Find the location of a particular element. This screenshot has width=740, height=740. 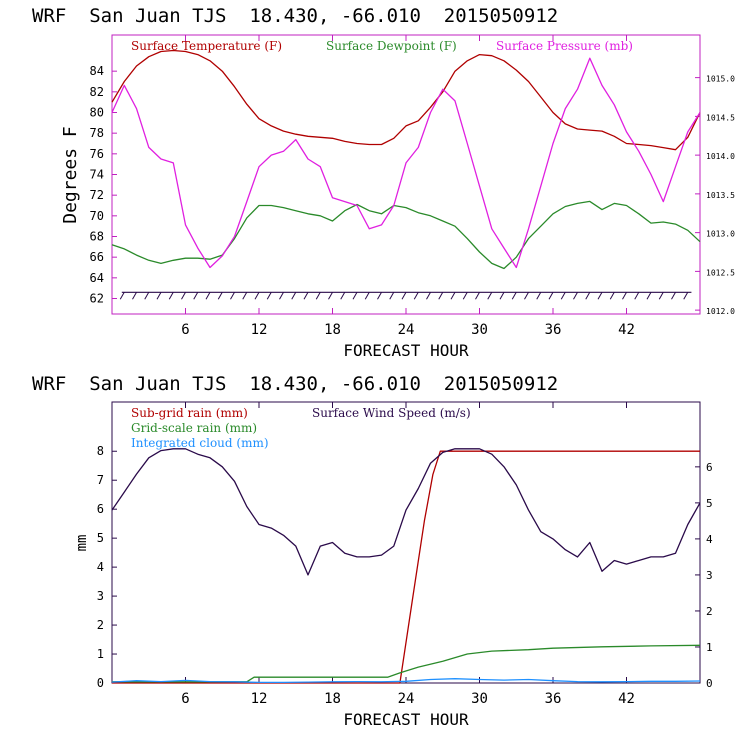

y-tick-label: 0 is located at coordinates (100, 683).